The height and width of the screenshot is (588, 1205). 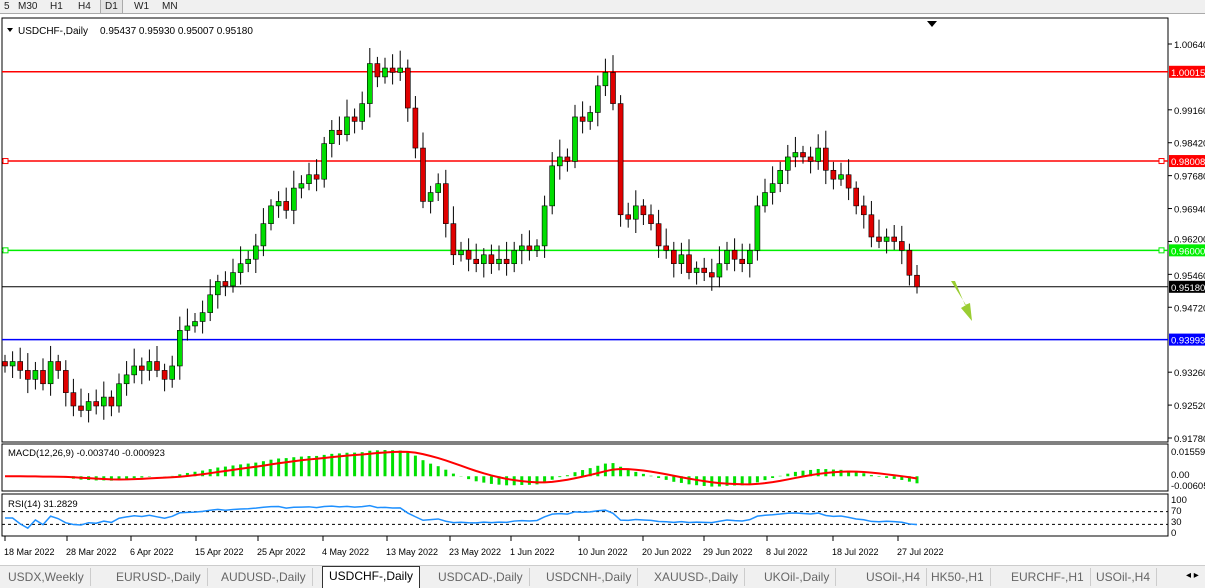 What do you see at coordinates (1189, 111) in the screenshot?
I see `price-tick-label: 0.99160` at bounding box center [1189, 111].